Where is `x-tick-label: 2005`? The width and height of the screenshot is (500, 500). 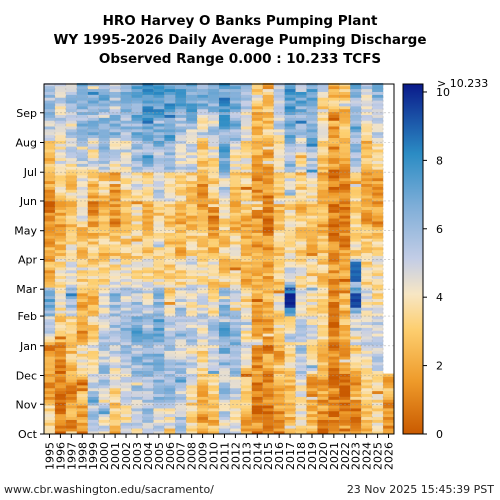 x-tick-label: 2005 is located at coordinates (159, 456).